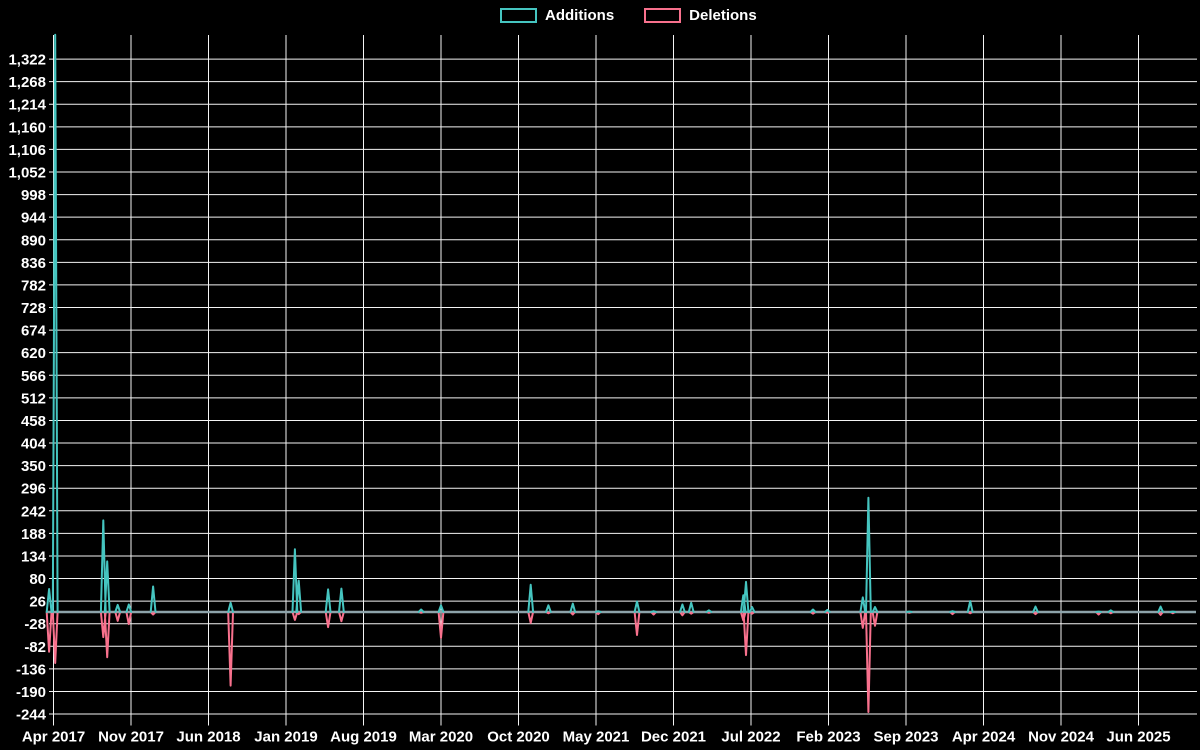  Describe the element at coordinates (33, 308) in the screenshot. I see `y-tick-label: 728` at that location.